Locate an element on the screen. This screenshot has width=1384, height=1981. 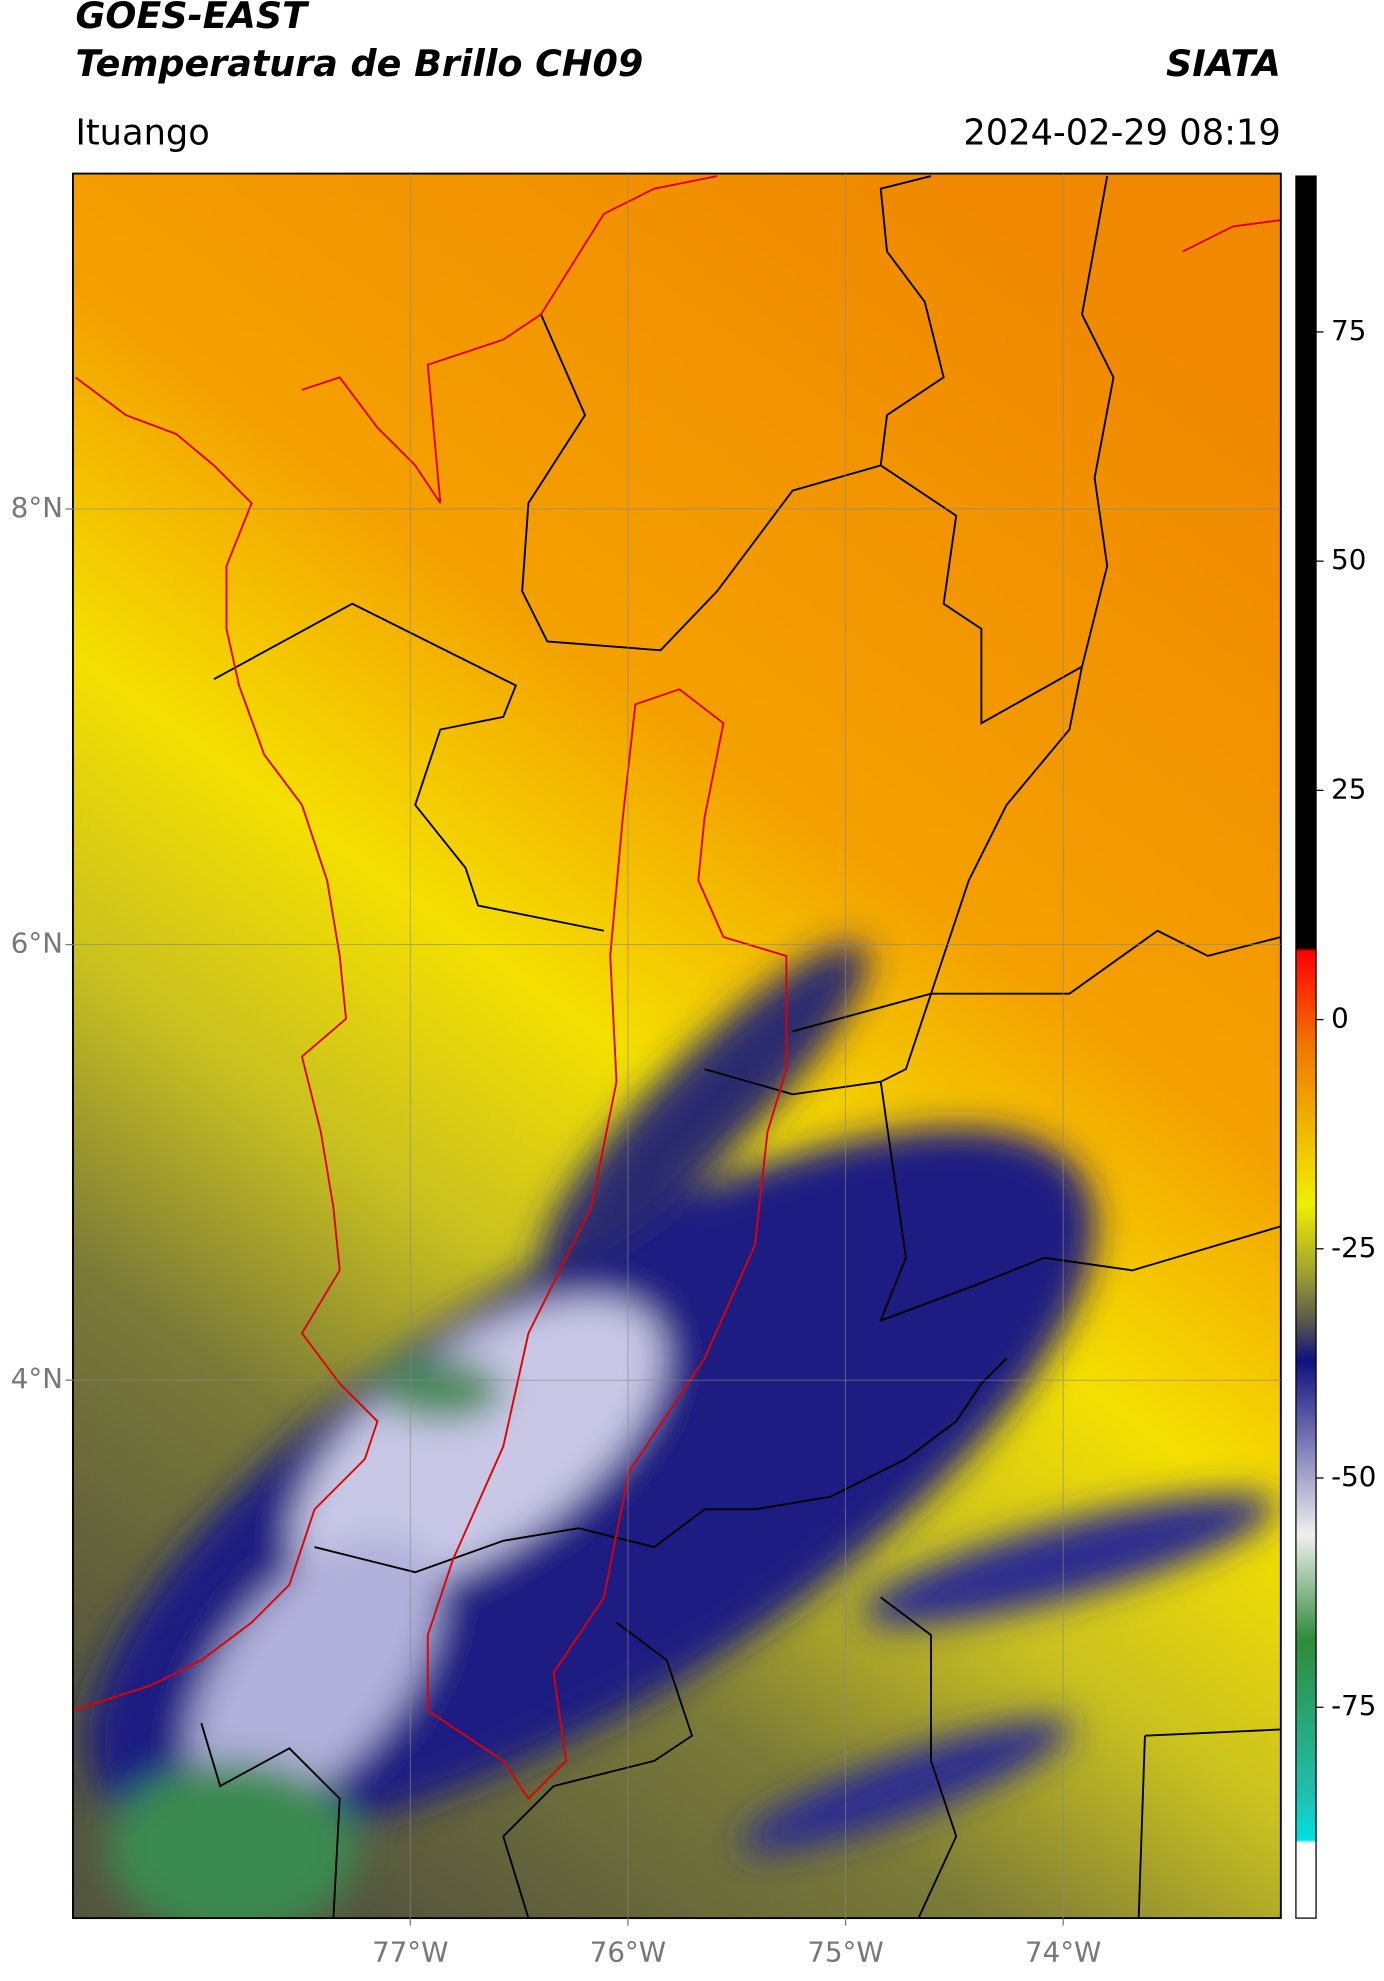
colorbar-tick-label: -50 is located at coordinates (1353, 1476).